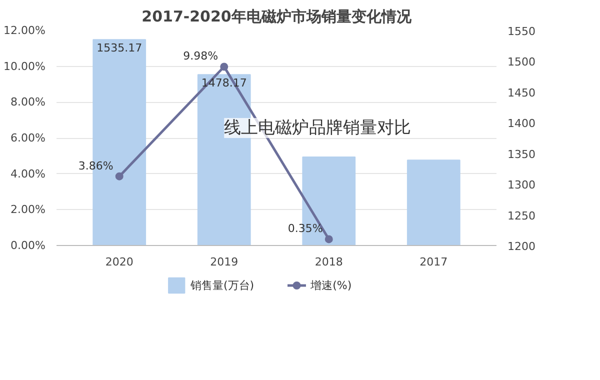  What do you see at coordinates (434, 262) in the screenshot?
I see `x-tick-label: 2017` at bounding box center [434, 262].